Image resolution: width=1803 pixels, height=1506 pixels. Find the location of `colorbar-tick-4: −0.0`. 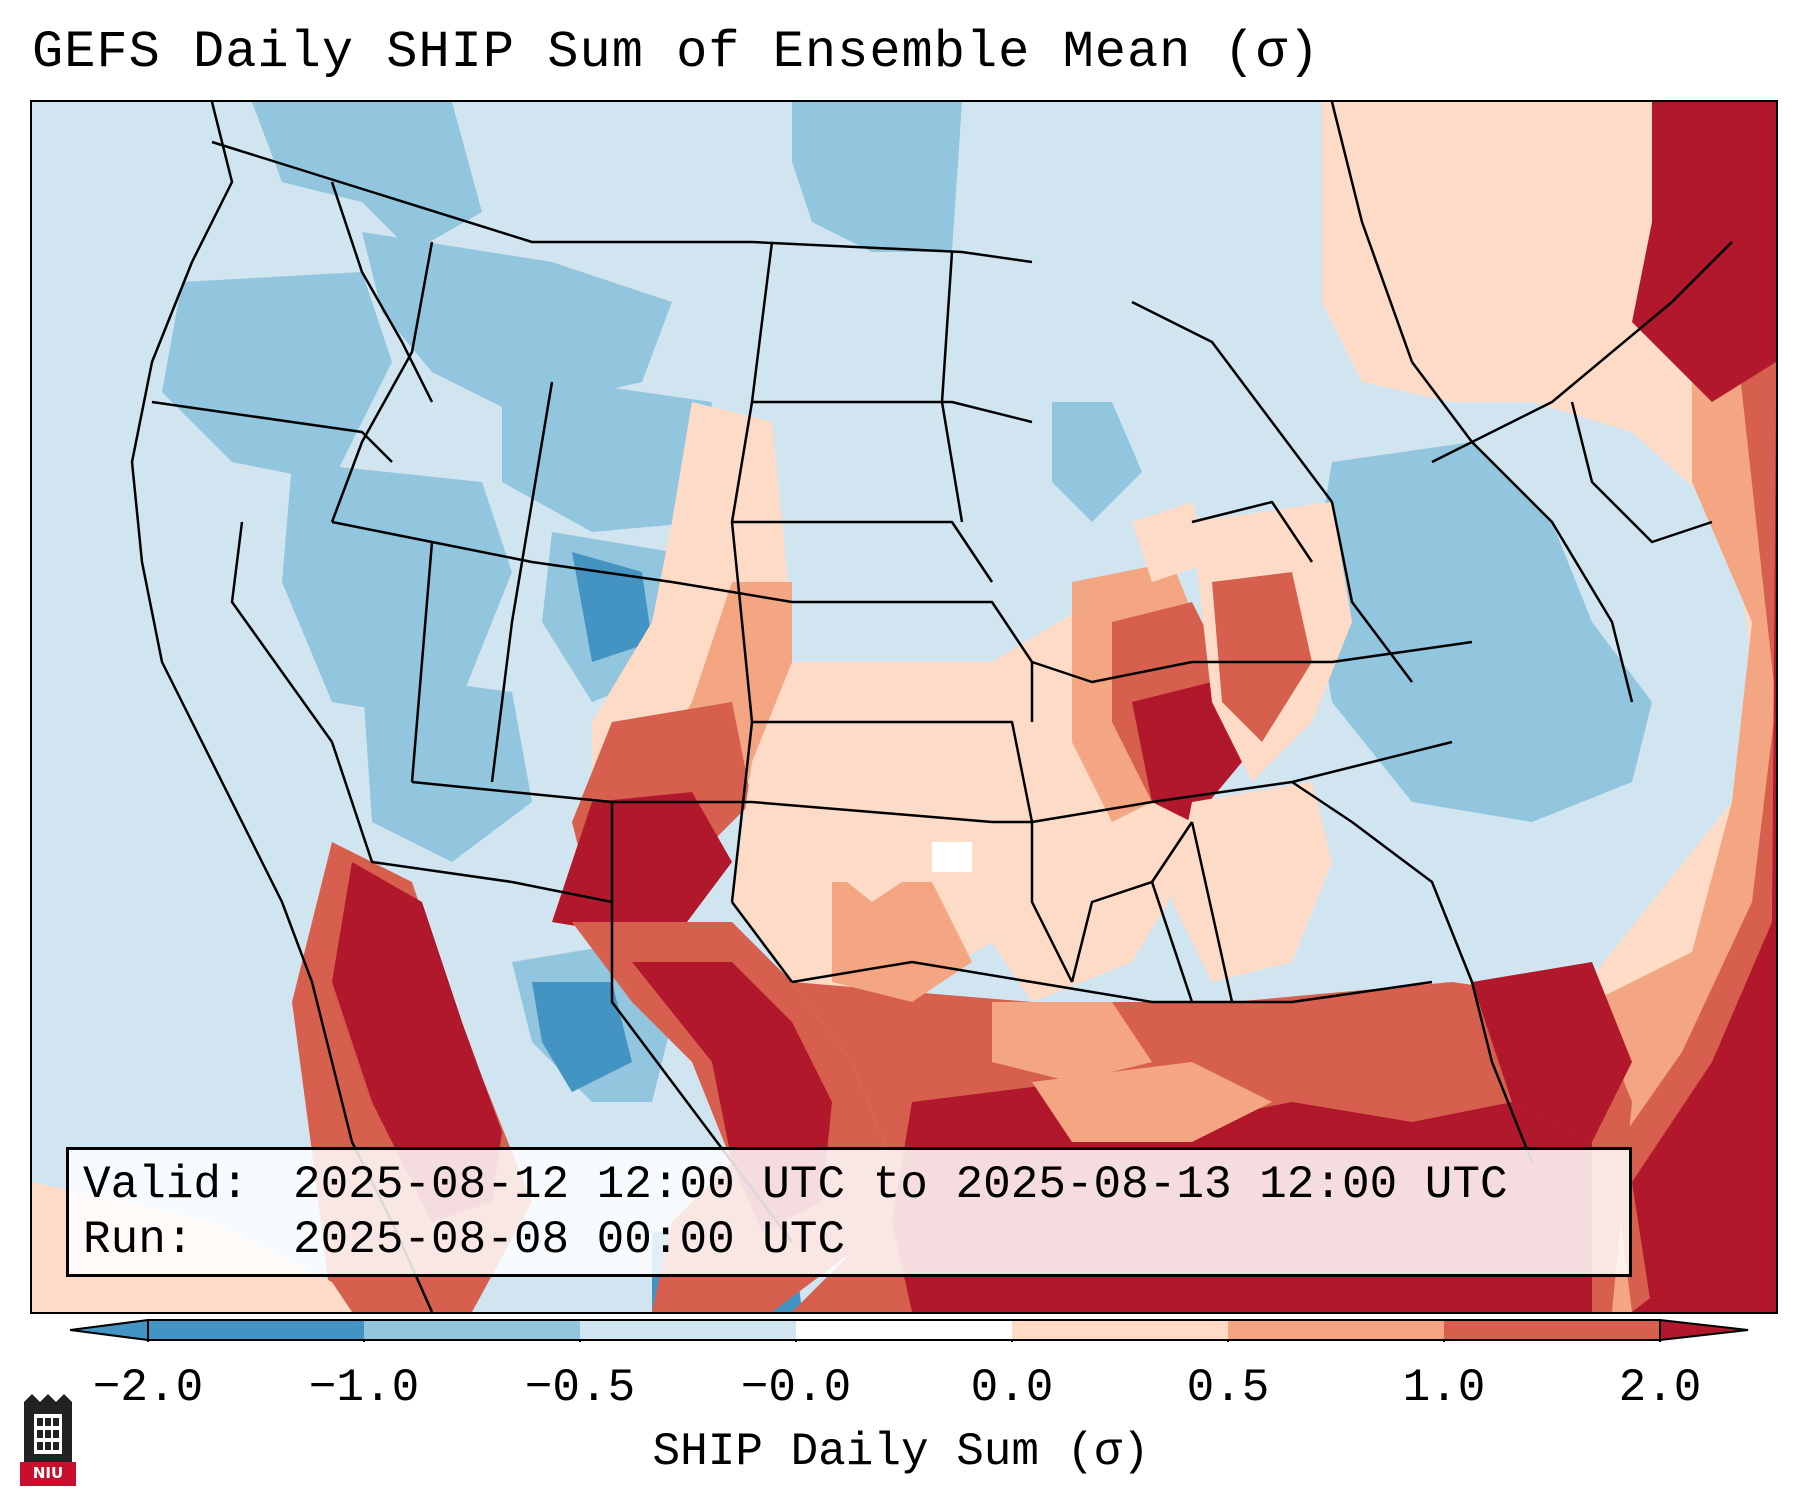

colorbar-tick-4: −0.0 is located at coordinates (796, 1388).